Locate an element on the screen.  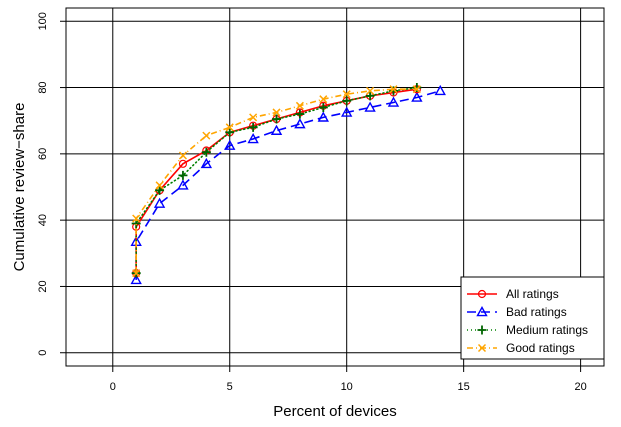
y-tick-label: 40 is located at coordinates (43, 220).